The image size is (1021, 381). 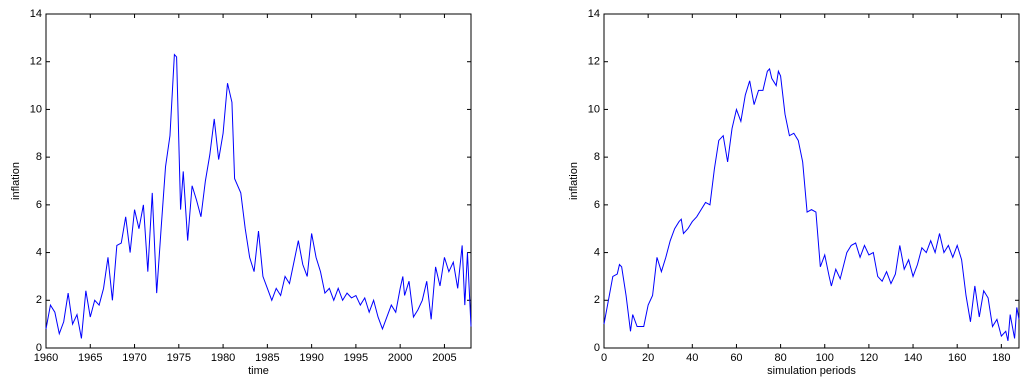 What do you see at coordinates (179, 358) in the screenshot?
I see `x-tick-label: 1975` at bounding box center [179, 358].